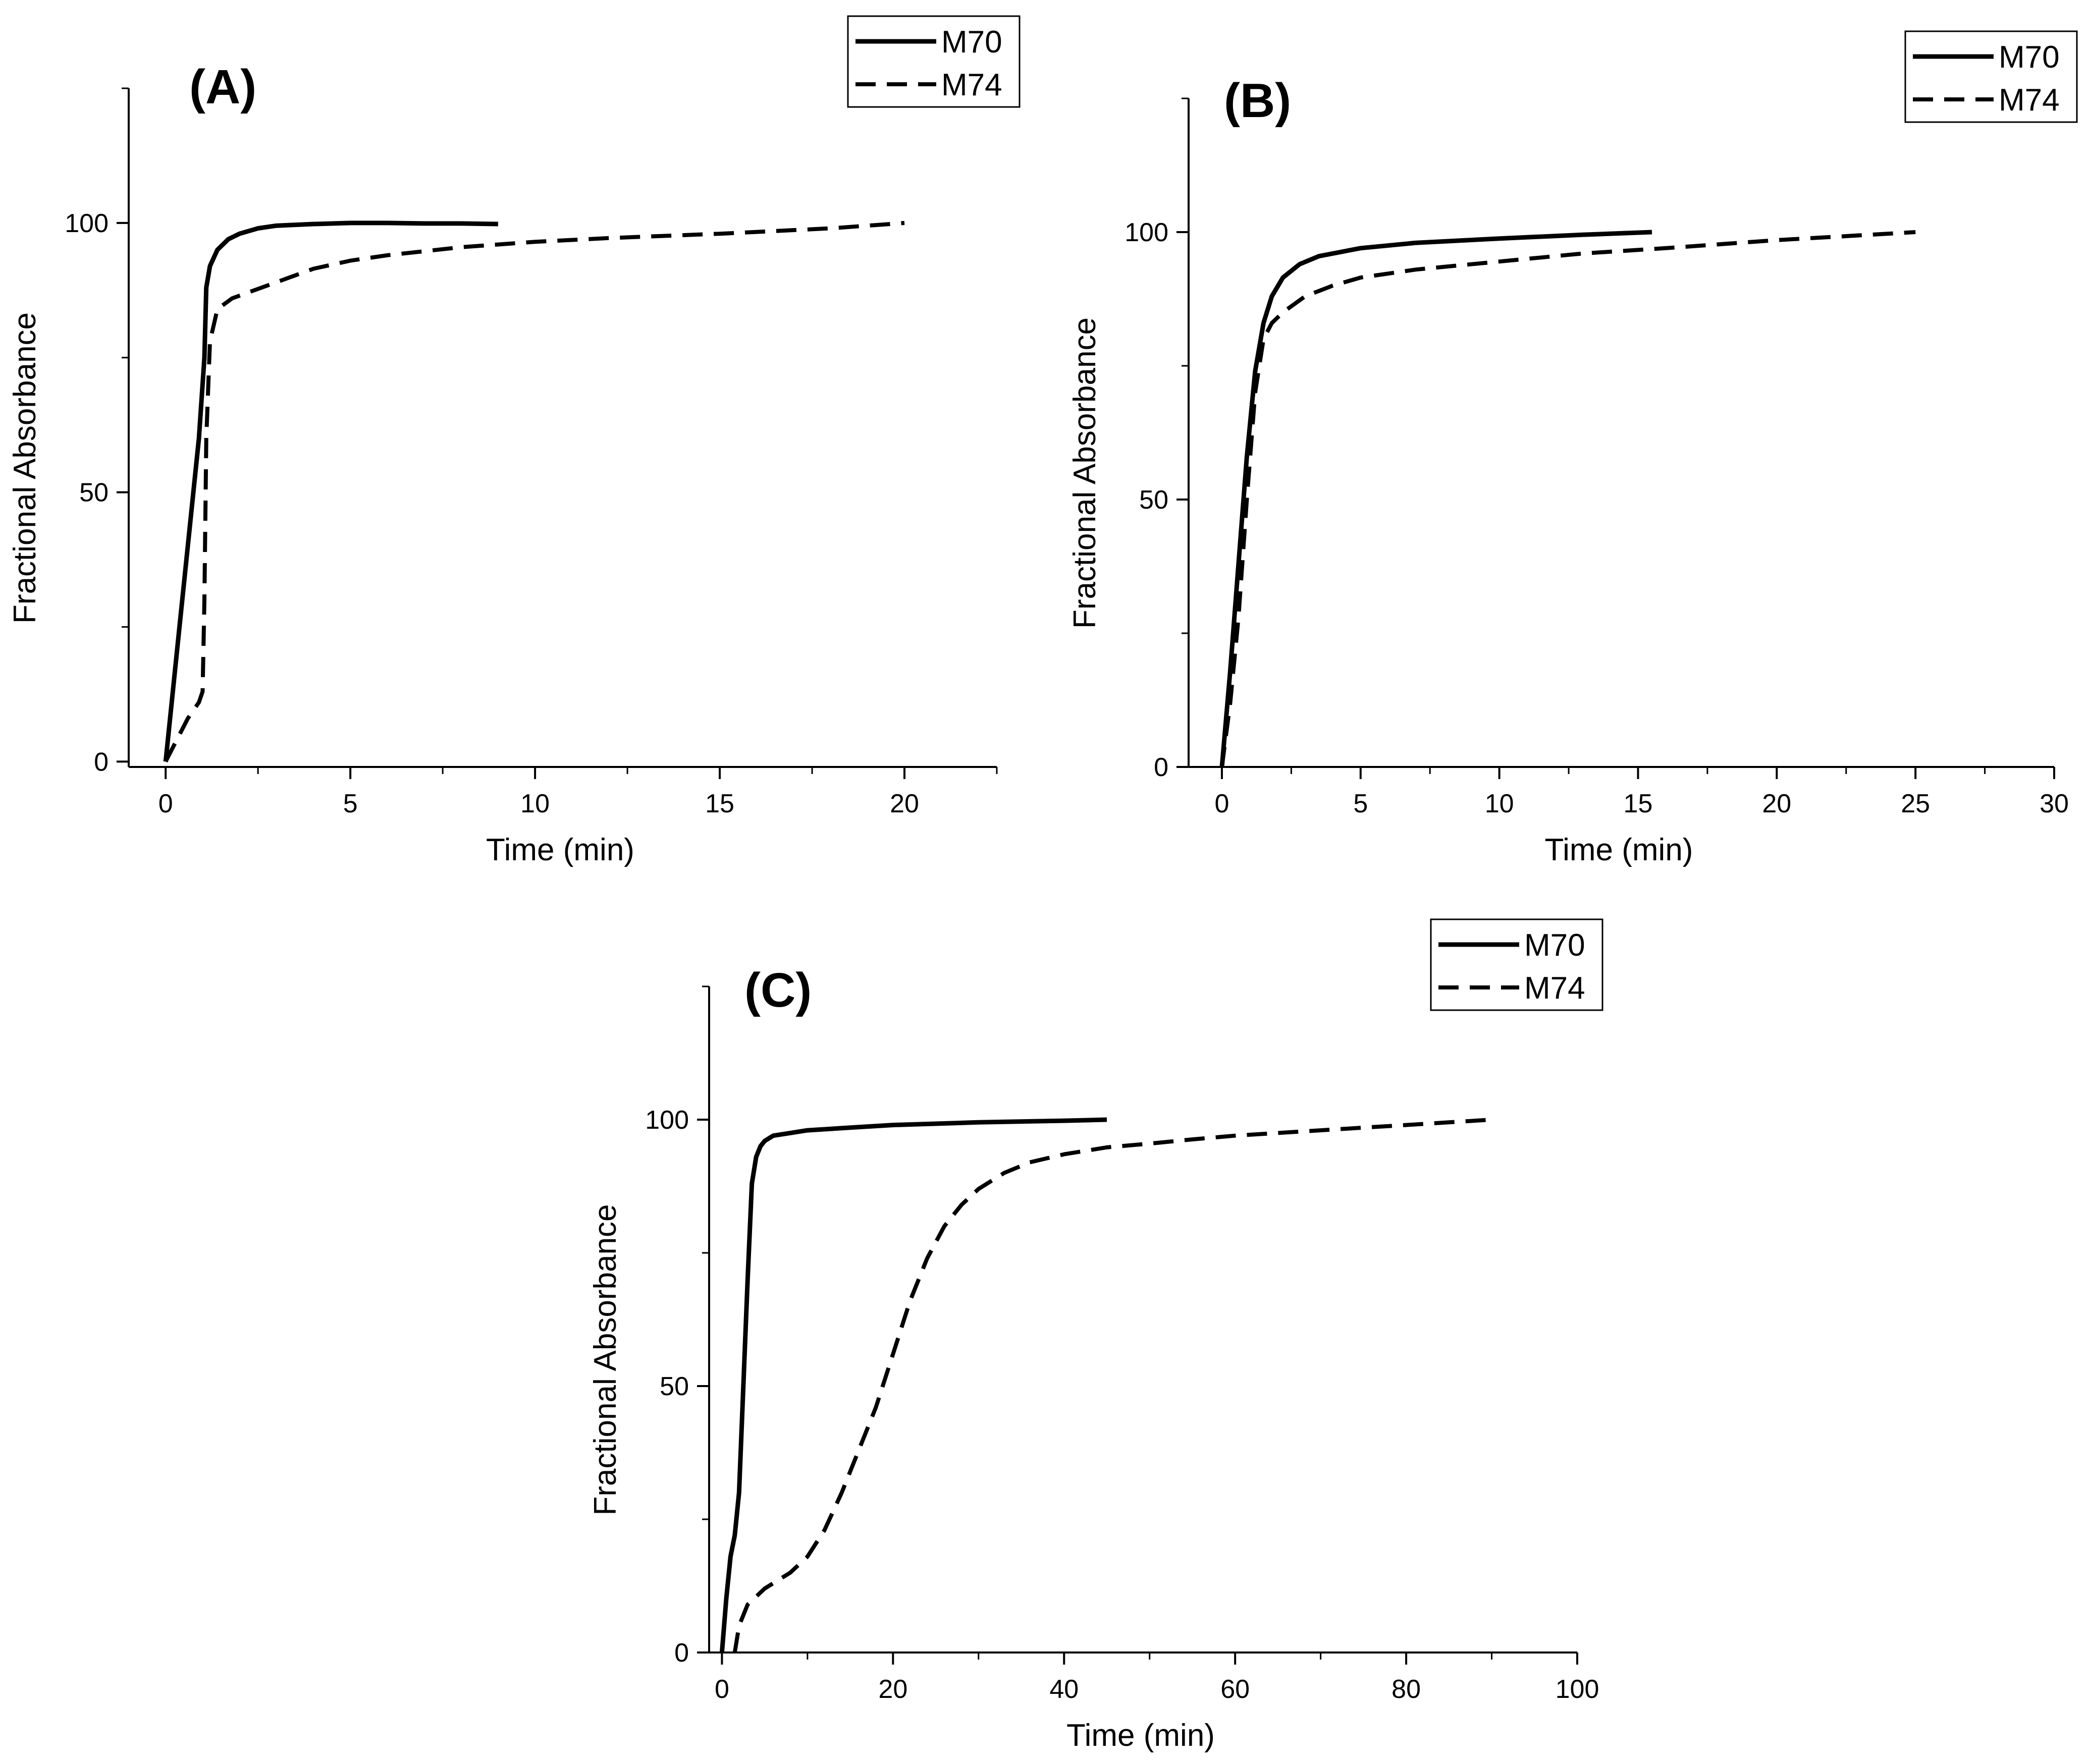 Image resolution: width=2088 pixels, height=1764 pixels. What do you see at coordinates (1915, 803) in the screenshot?
I see `x-tick-label: 25` at bounding box center [1915, 803].